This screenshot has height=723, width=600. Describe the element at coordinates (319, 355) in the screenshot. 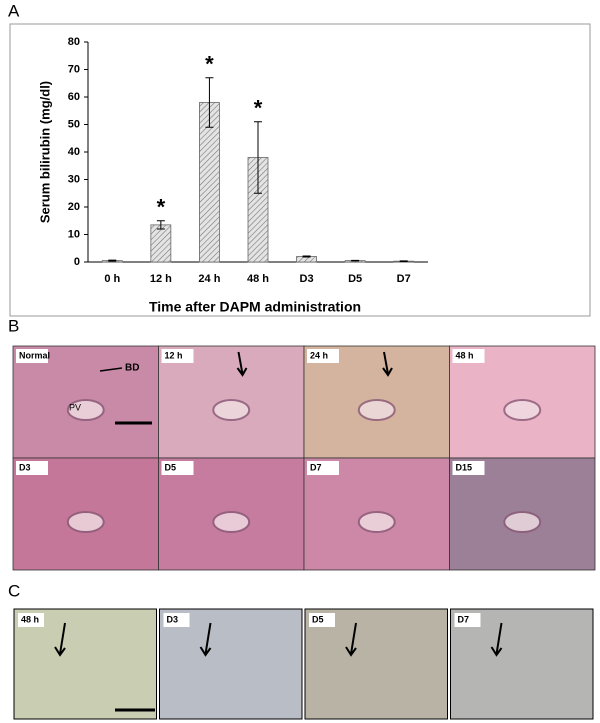

I see `image-label: 24 h` at that location.